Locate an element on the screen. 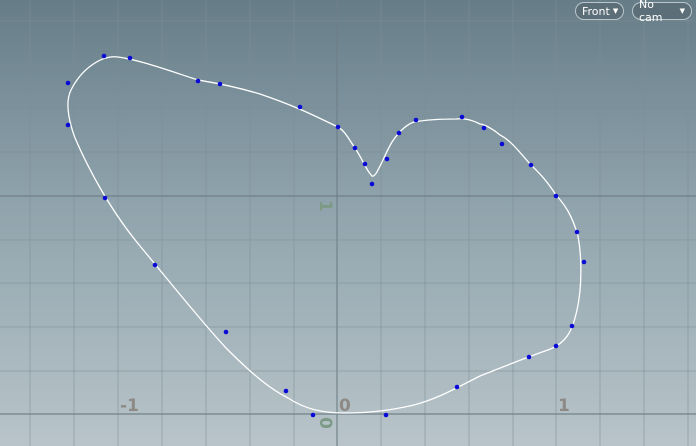 The height and width of the screenshot is (446, 696). x-axis-label-zero: 0 is located at coordinates (345, 406).